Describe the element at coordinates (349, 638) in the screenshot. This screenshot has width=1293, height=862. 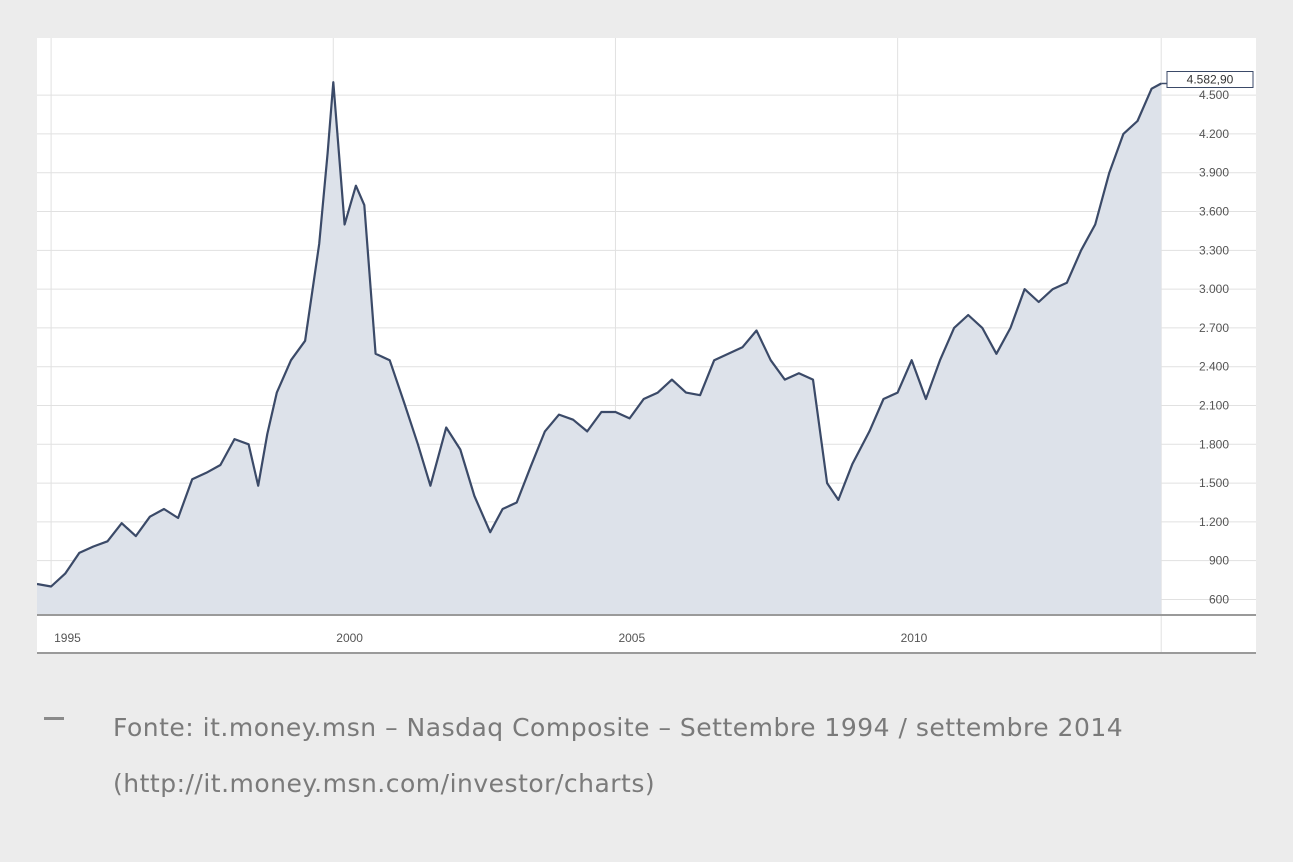
I see `x-tick-label: 2000` at that location.